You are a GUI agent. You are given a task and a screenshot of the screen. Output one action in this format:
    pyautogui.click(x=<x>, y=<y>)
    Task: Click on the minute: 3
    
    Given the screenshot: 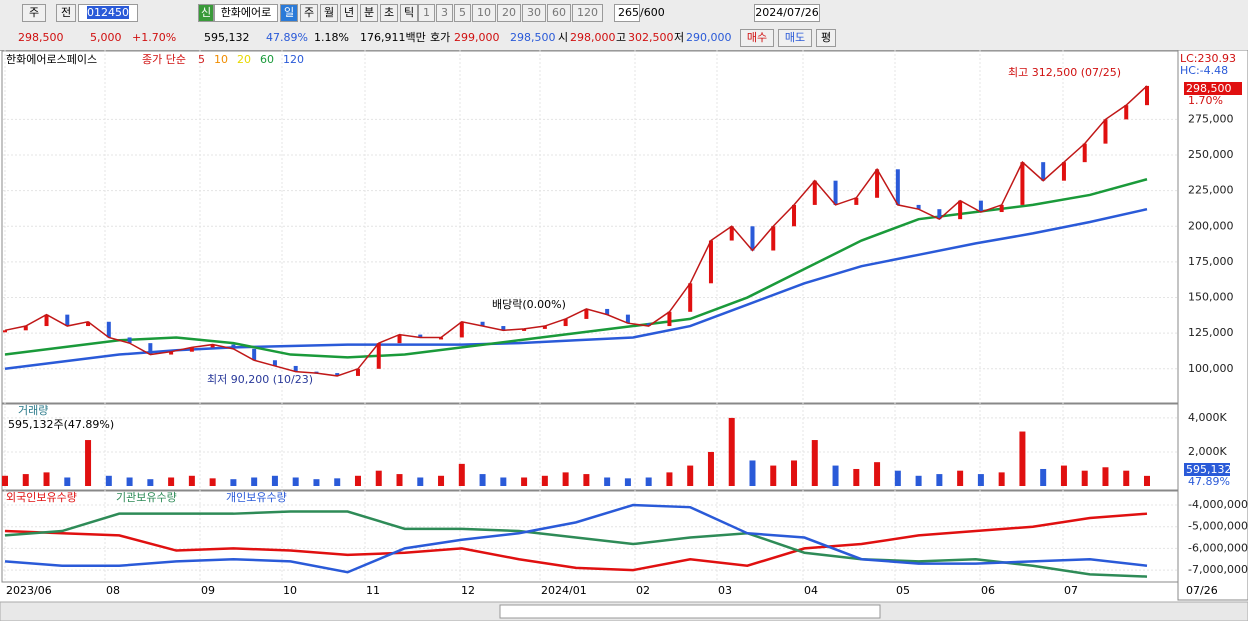 What is the action you would take?
    pyautogui.click(x=444, y=13)
    